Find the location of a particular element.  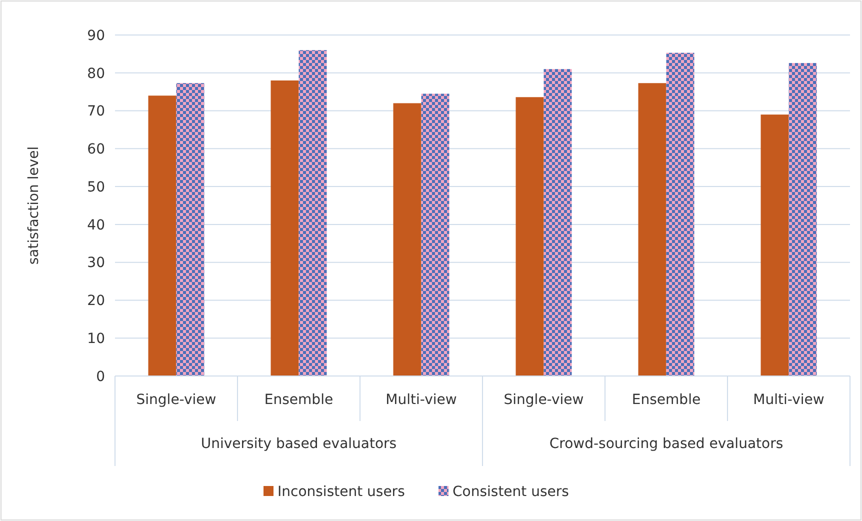

legend-label: Consistent users is located at coordinates (510, 492).